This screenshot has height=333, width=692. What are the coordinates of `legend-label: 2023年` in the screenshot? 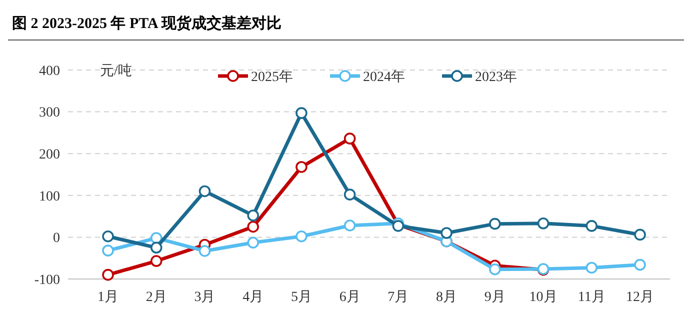 It's located at (496, 76).